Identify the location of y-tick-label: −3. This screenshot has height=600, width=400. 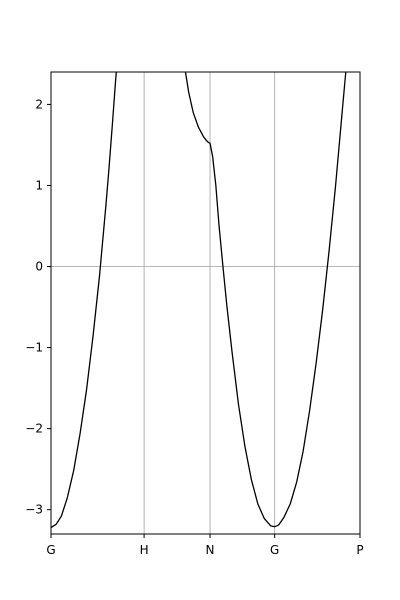
(34, 510).